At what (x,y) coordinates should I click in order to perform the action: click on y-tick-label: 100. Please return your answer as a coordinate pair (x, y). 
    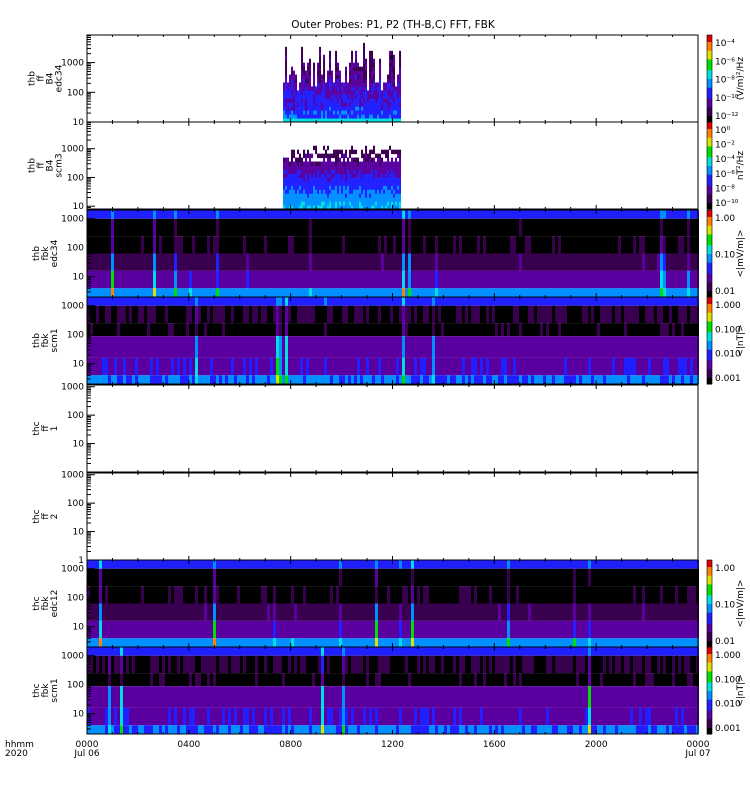
    Looking at the image, I should click on (75, 249).